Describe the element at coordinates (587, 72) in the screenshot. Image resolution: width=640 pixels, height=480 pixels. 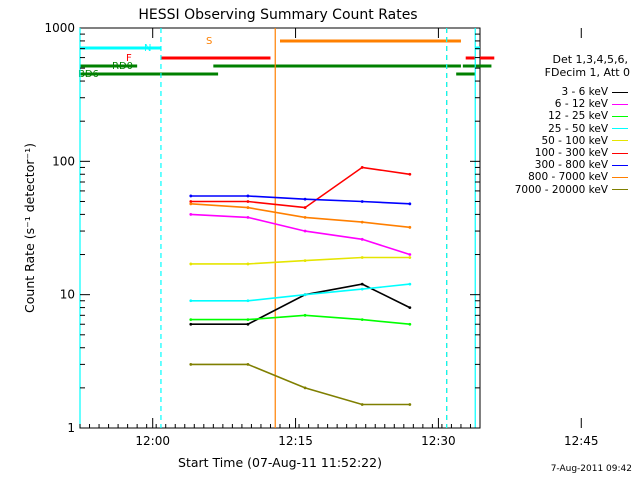
I see `legend-title-line-2: FDecim 1, Att 0` at that location.